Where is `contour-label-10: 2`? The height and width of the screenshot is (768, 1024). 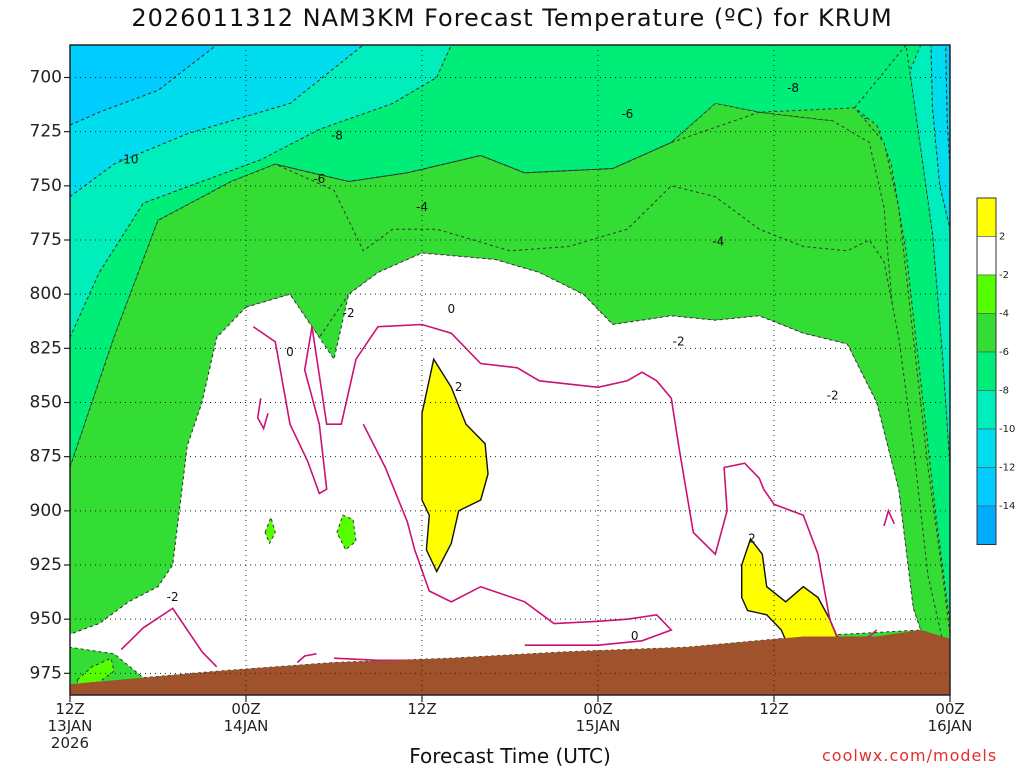
contour-label-10: 2 is located at coordinates (459, 387).